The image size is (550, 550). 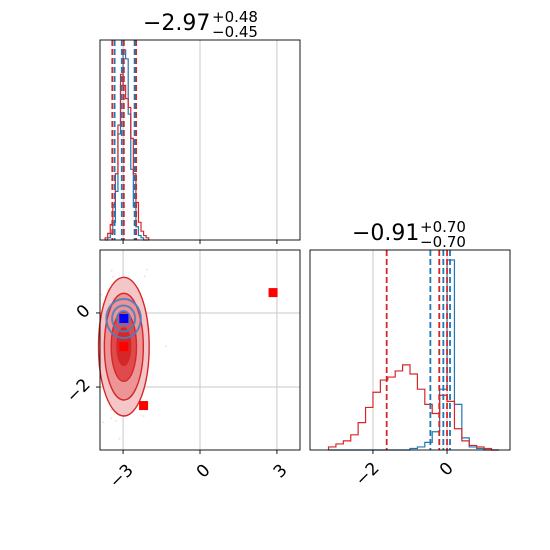 I want to click on title-panel-1: −2.97 +0.48 −0.45, so click(x=200, y=24).